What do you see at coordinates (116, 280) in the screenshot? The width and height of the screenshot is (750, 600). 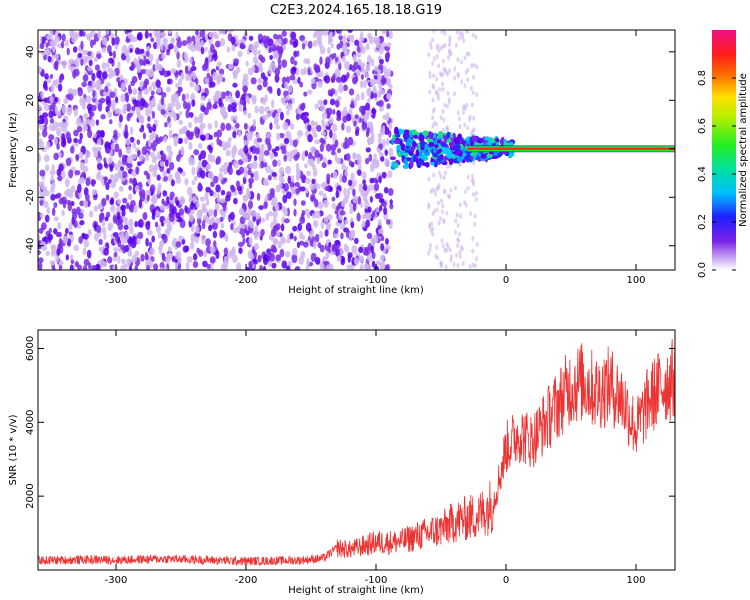 I see `spectrogram-x-tick-label: -300` at bounding box center [116, 280].